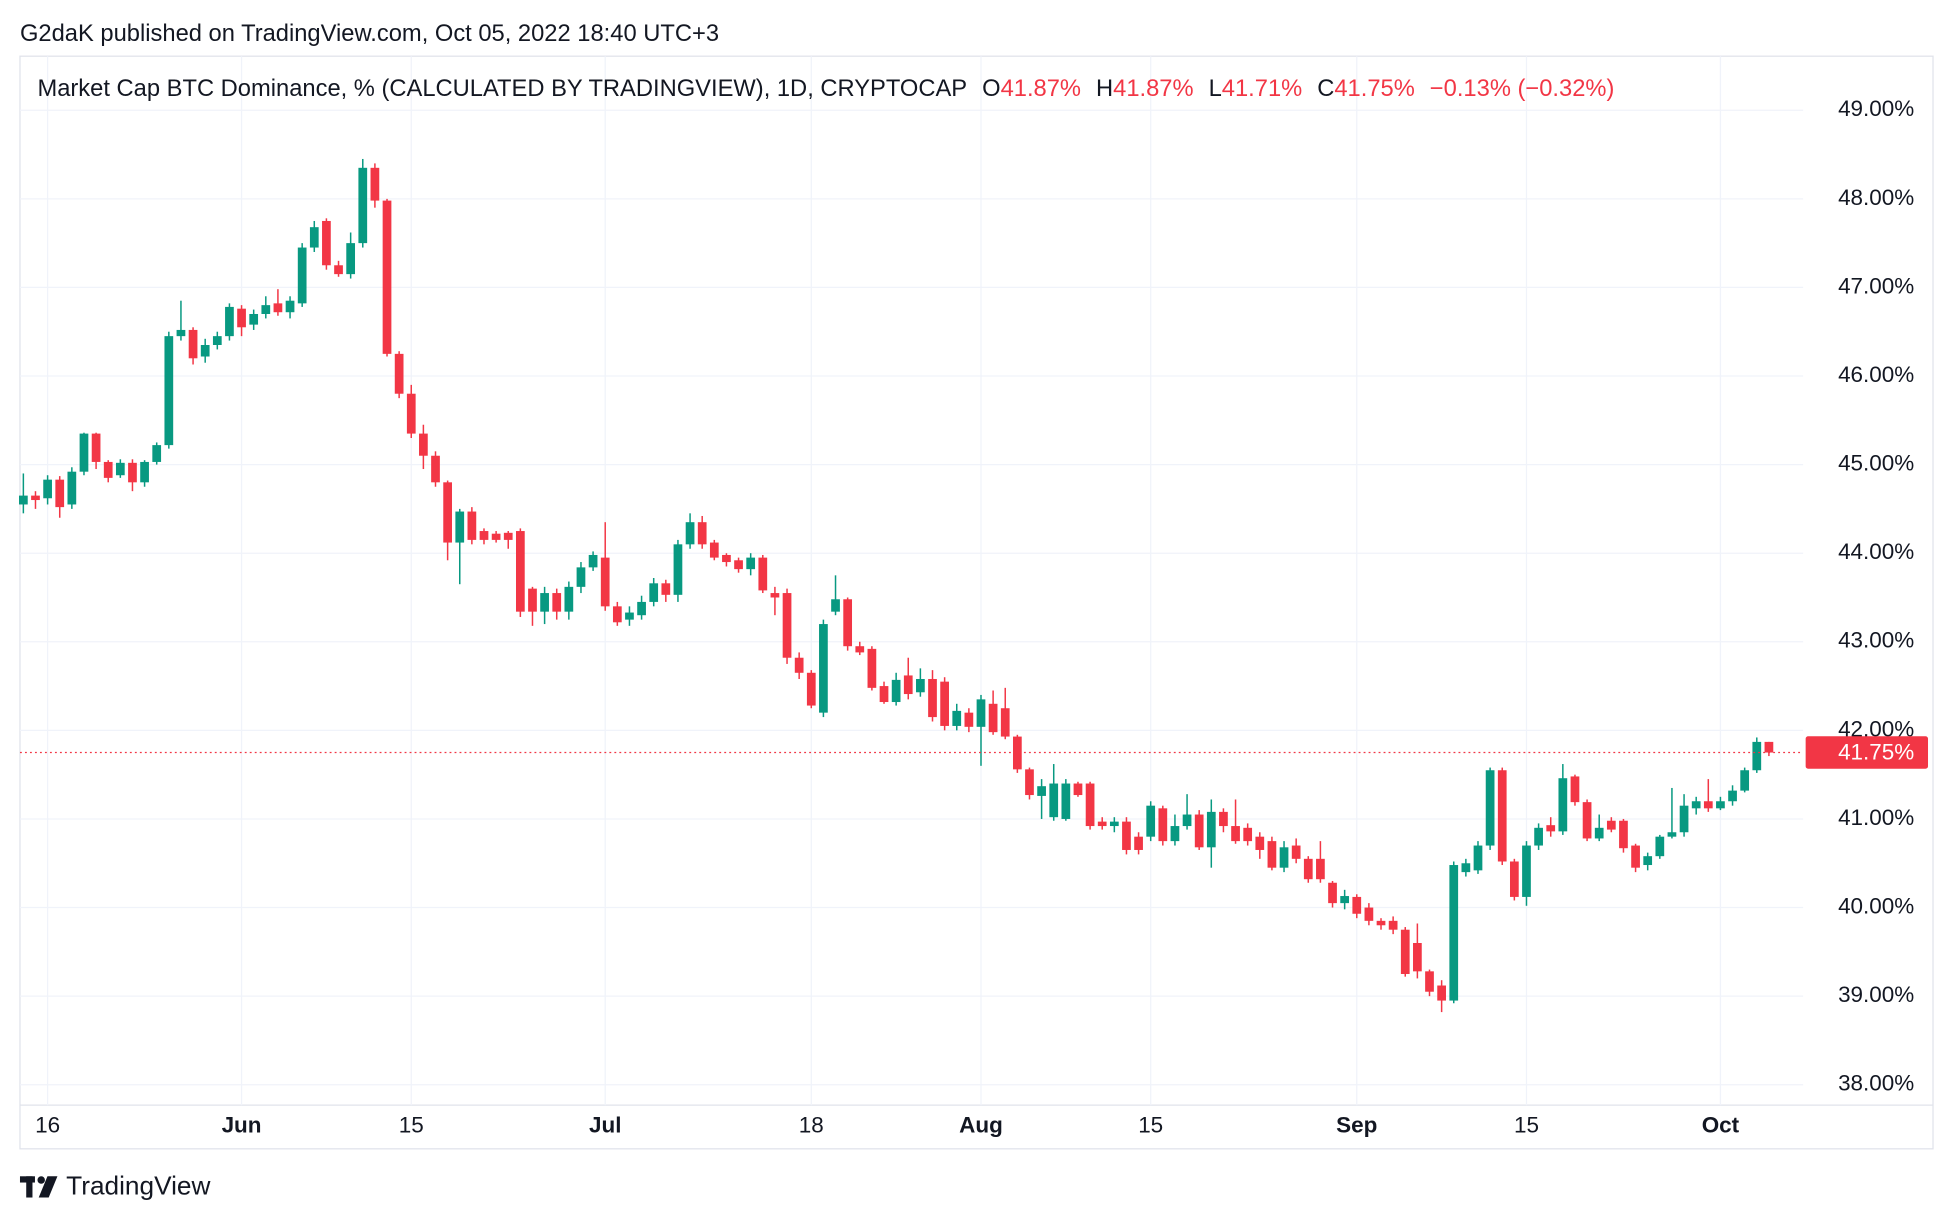  What do you see at coordinates (1876, 197) in the screenshot?
I see `y-tick-label: 48.00%` at bounding box center [1876, 197].